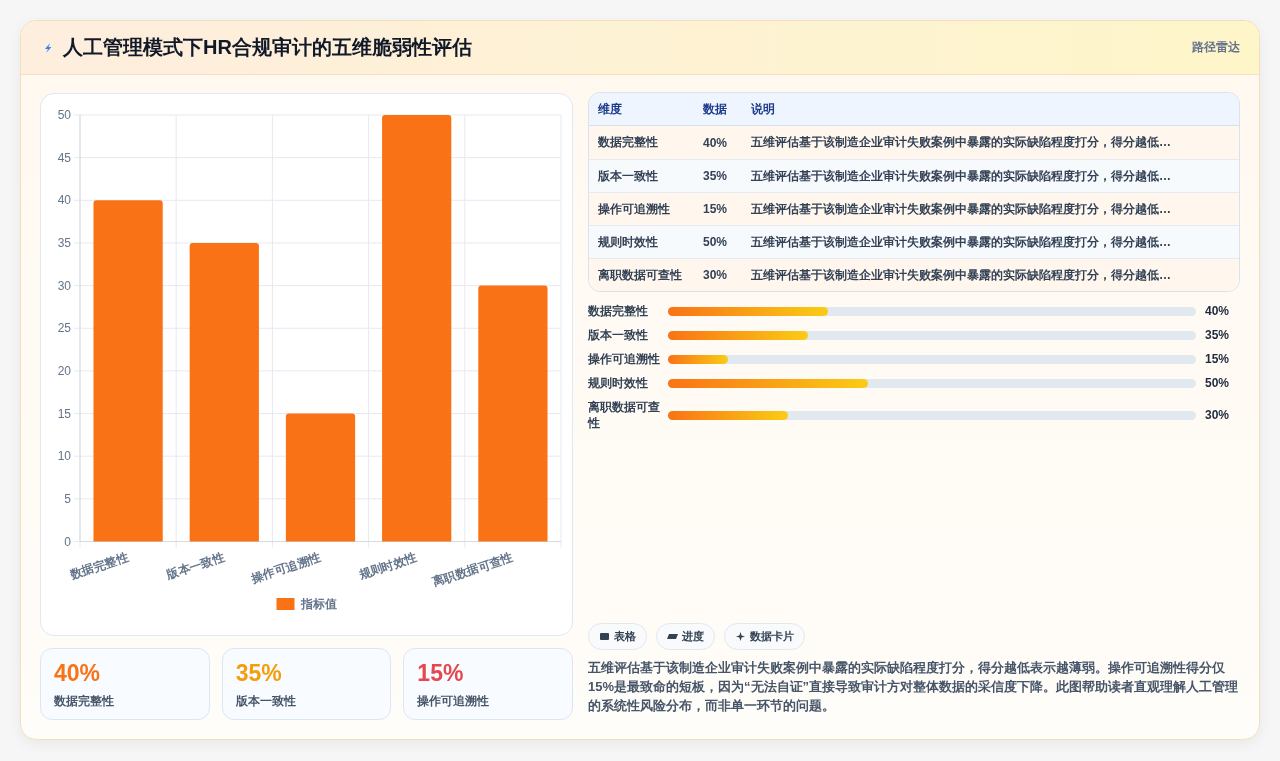 Image resolution: width=1280 pixels, height=761 pixels. I want to click on y-tick-label: 40, so click(64, 200).